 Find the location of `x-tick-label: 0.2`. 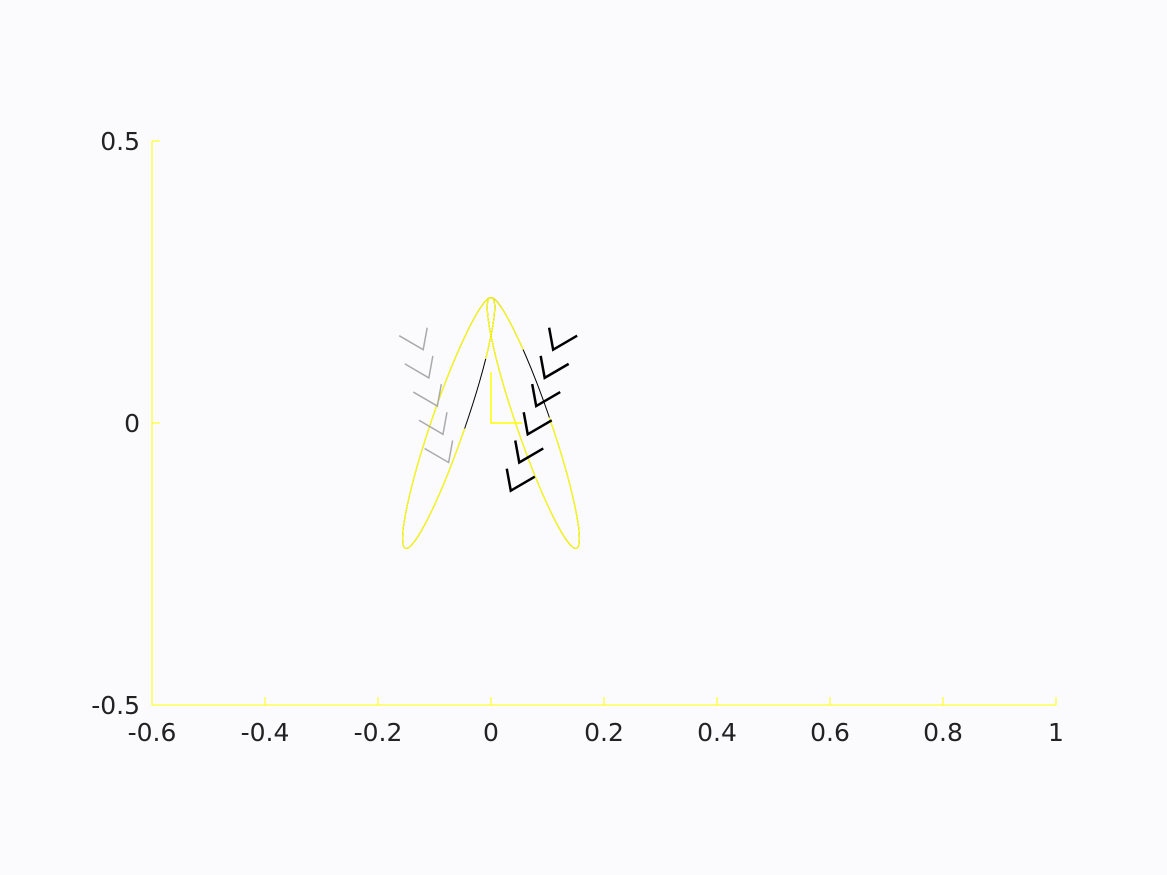

x-tick-label: 0.2 is located at coordinates (604, 732).